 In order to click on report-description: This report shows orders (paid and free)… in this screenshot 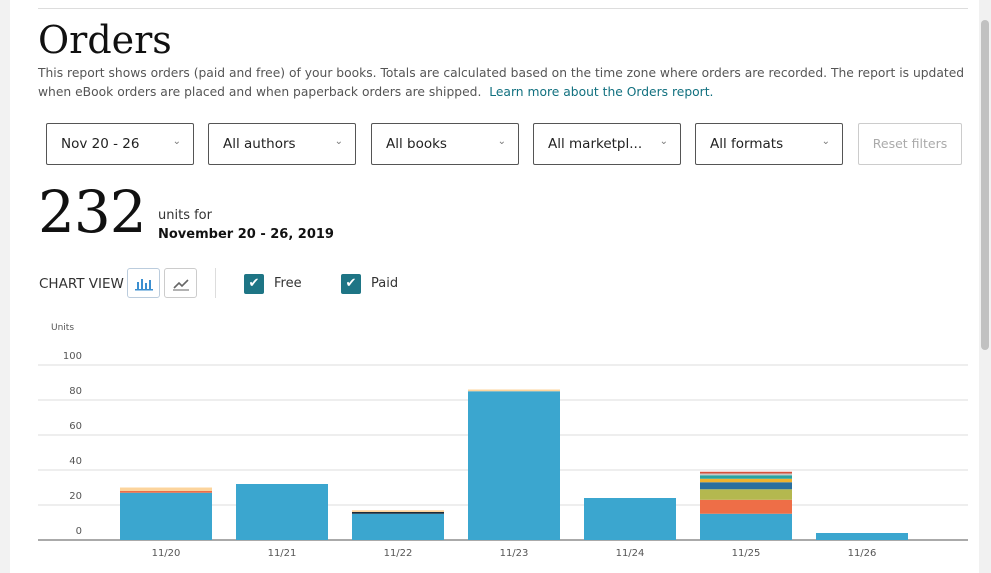, I will do `click(505, 83)`.